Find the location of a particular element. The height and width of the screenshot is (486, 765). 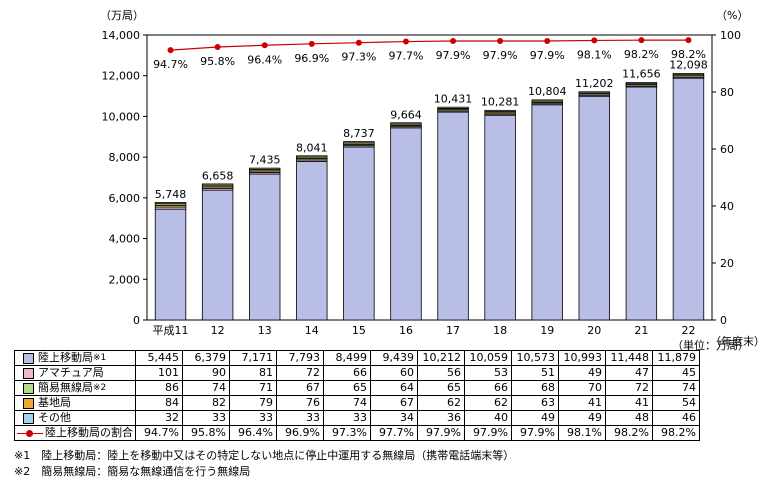

y-right-tick-label: 20 is located at coordinates (727, 263).